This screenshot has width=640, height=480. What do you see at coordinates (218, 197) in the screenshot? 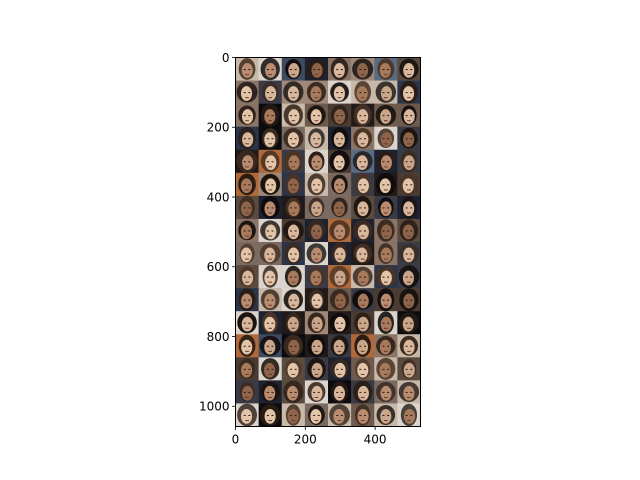
I see `y-tick-label: 400` at bounding box center [218, 197].